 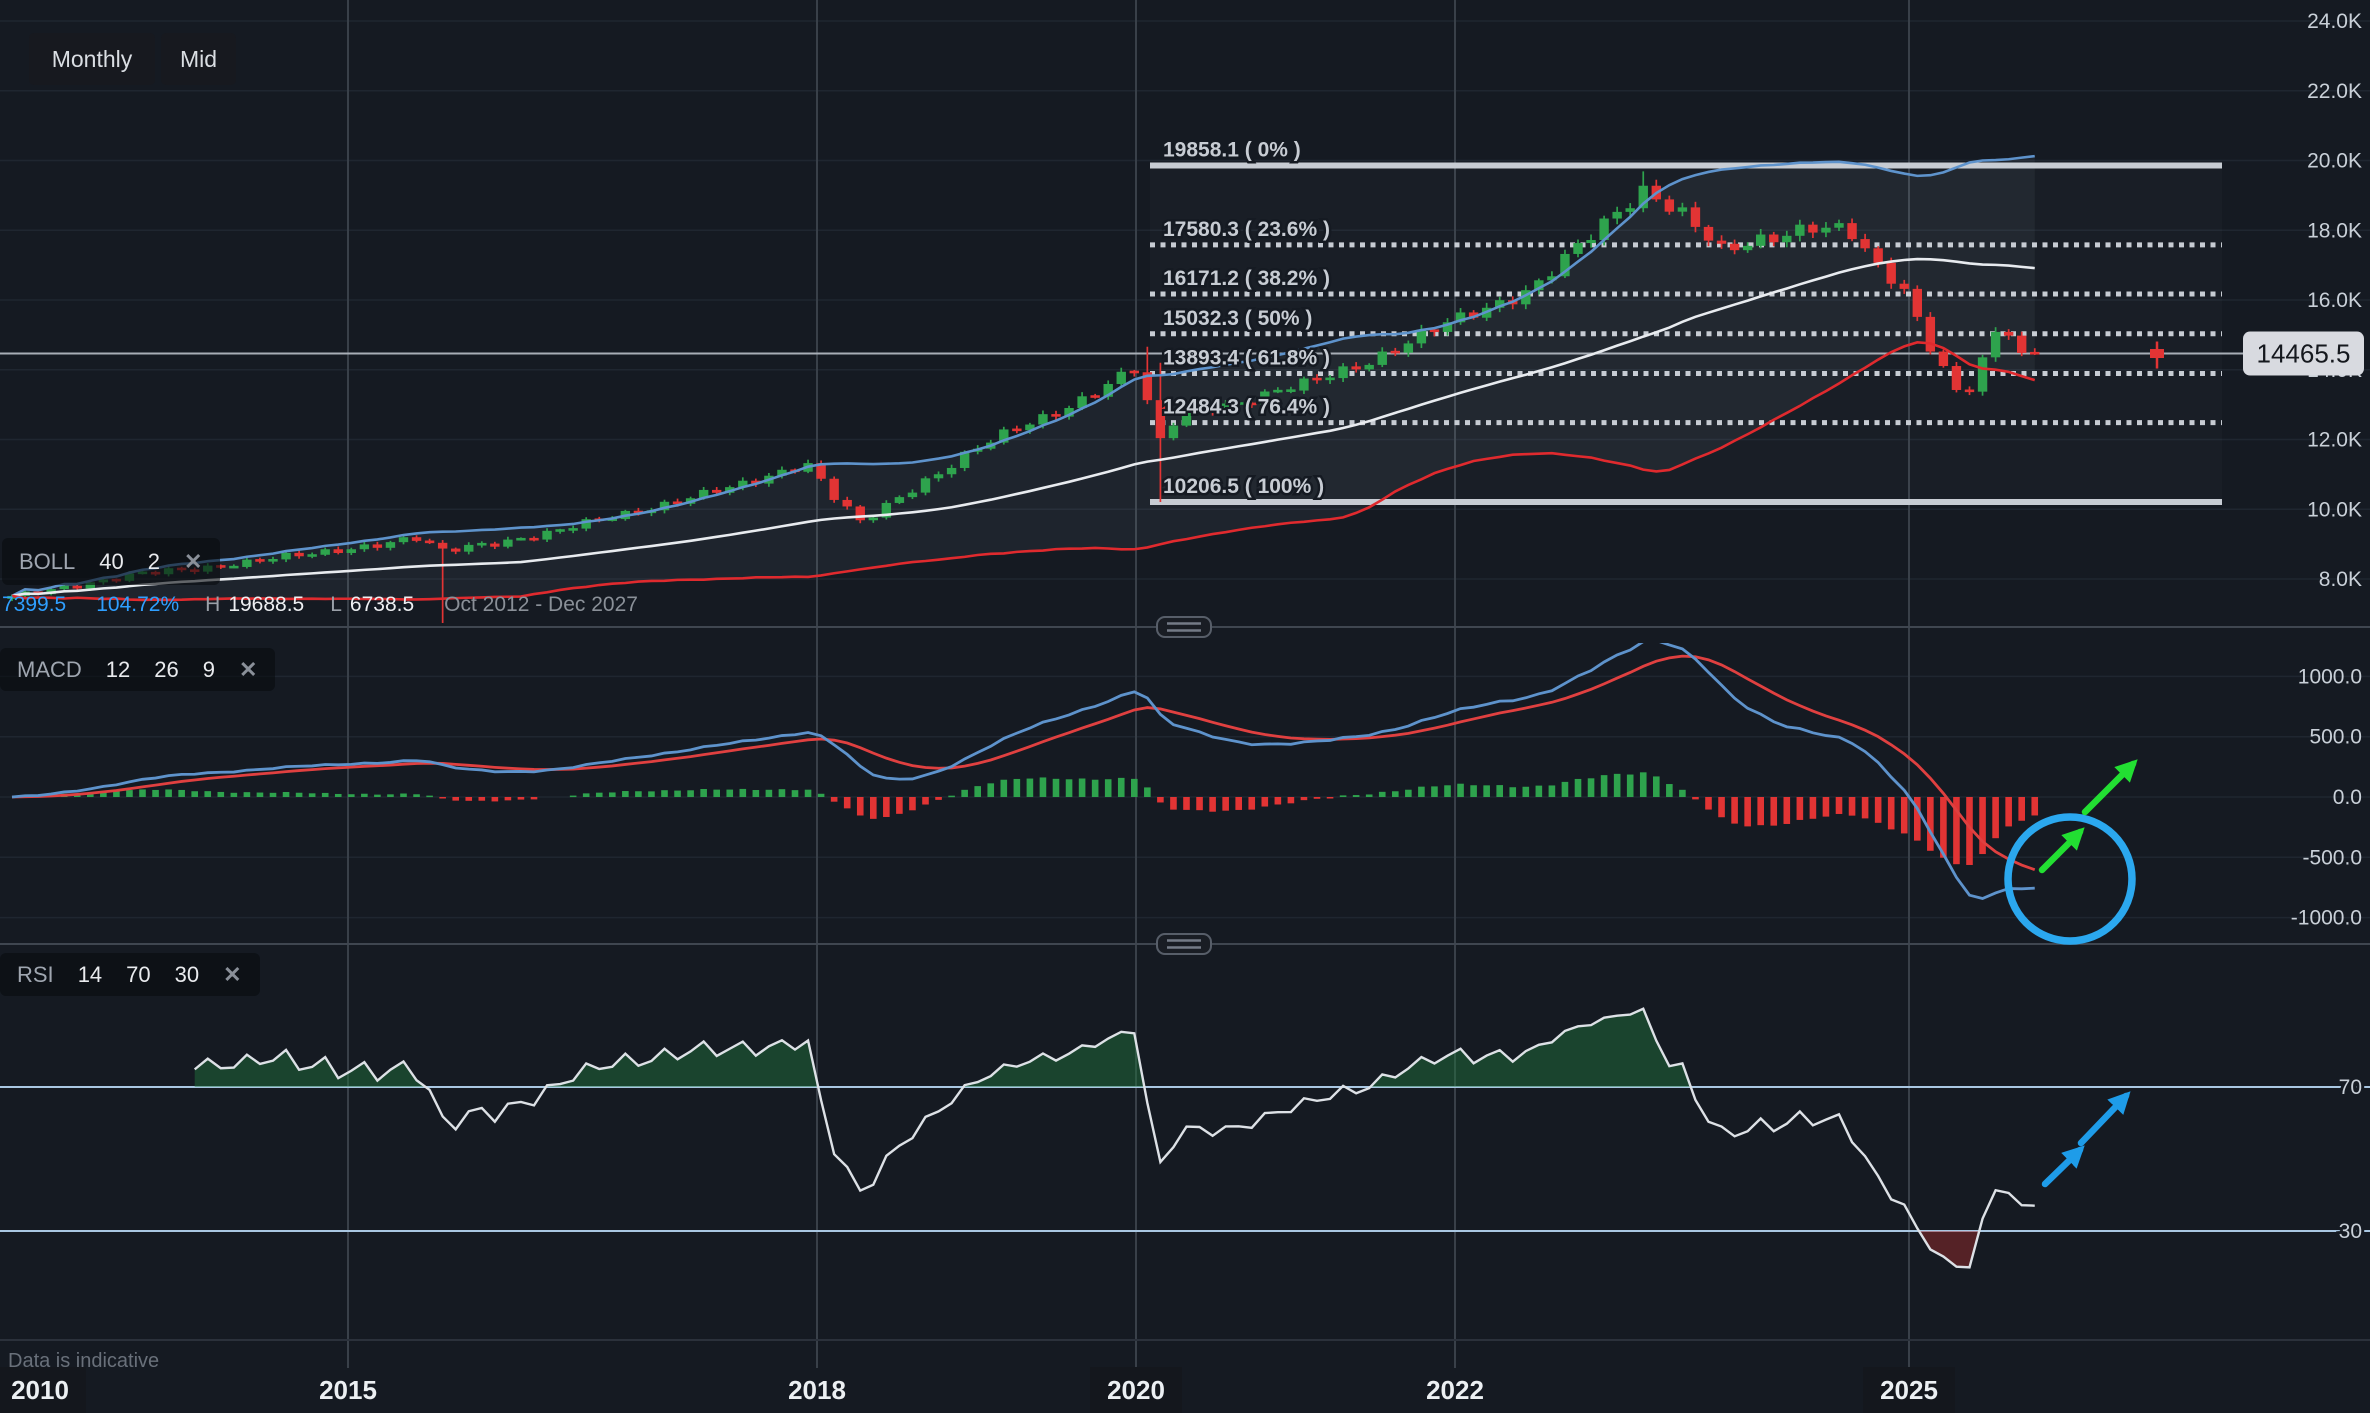 I want to click on info-high-value: 19688.5, so click(x=266, y=604).